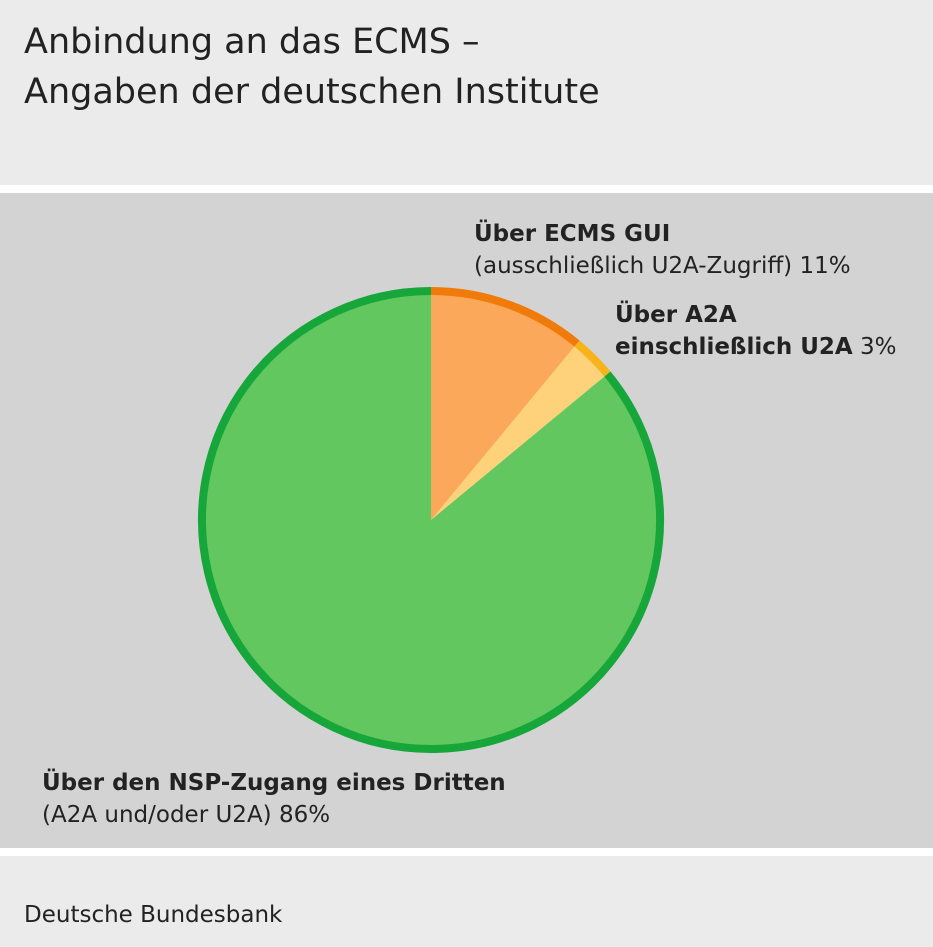  I want to click on chart-title: Angaben der deutschen Institute, so click(312, 92).